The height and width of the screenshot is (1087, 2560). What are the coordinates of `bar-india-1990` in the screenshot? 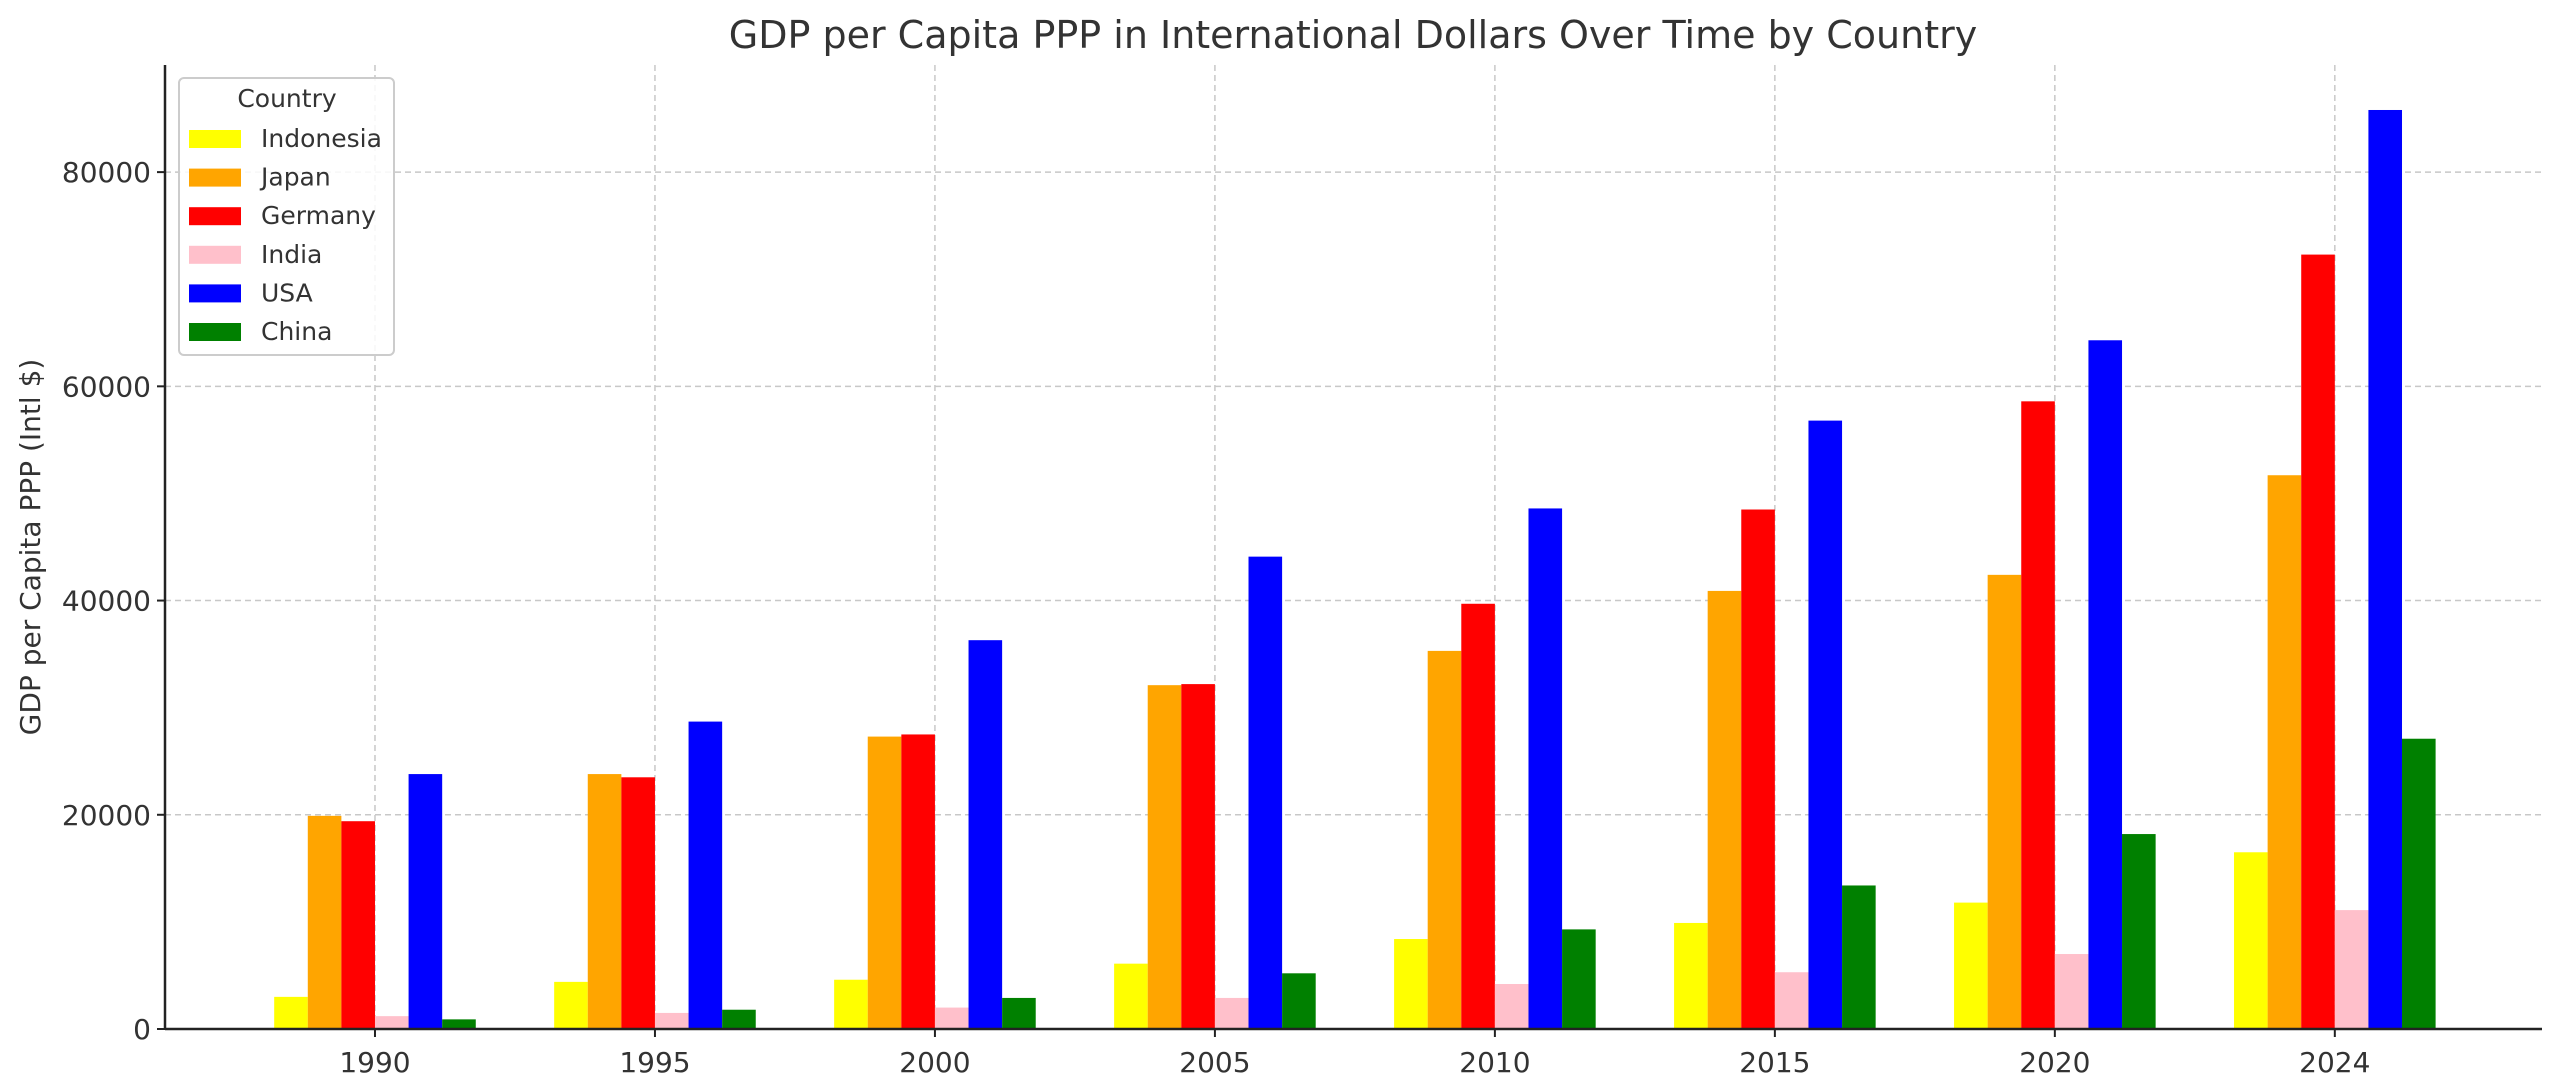 It's located at (391, 1022).